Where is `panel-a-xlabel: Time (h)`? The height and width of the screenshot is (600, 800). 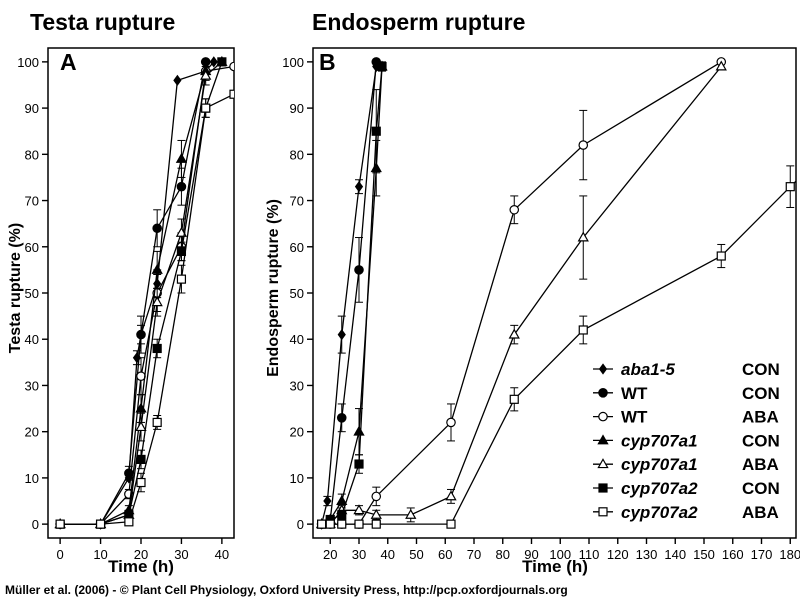 panel-a-xlabel: Time (h) is located at coordinates (141, 566).